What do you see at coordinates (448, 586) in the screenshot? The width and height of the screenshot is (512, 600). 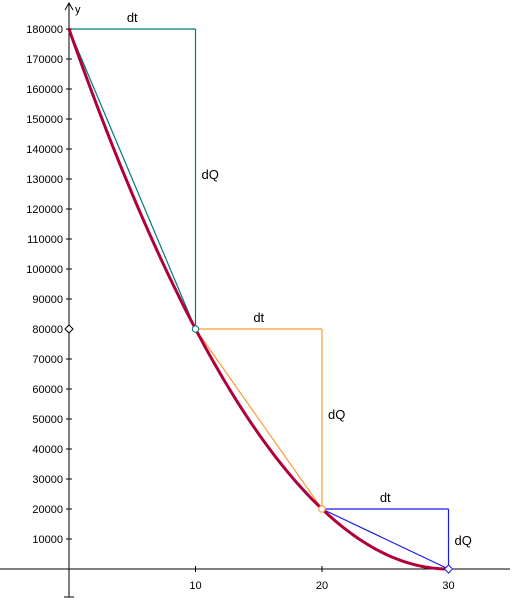 I see `x-tick-label: 30` at bounding box center [448, 586].